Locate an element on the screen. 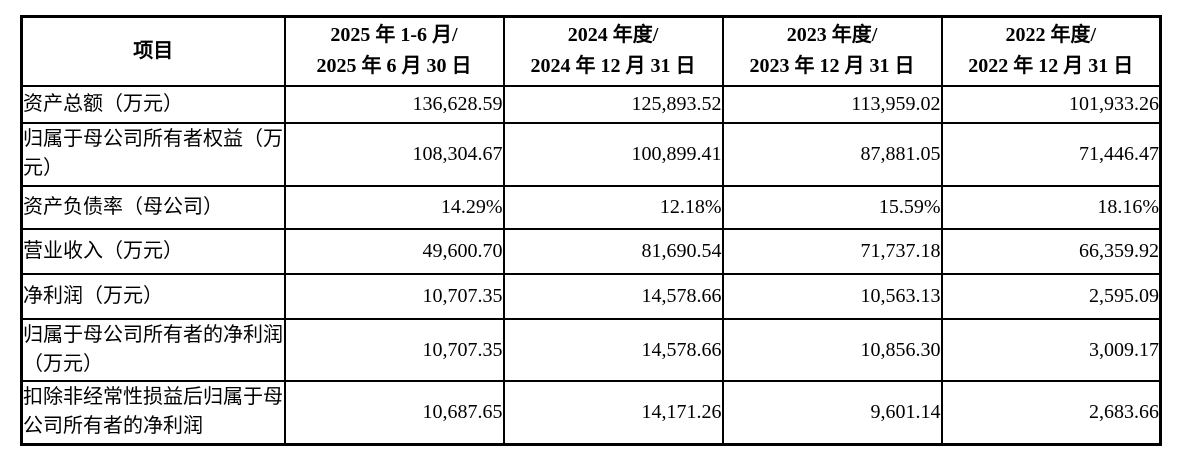 Image resolution: width=1179 pixels, height=459 pixels. cell-value: 10,856.30 is located at coordinates (832, 349).